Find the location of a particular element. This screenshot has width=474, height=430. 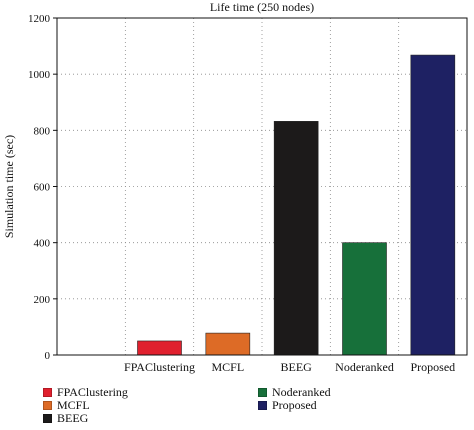

legend-label-proposed: Proposed is located at coordinates (294, 405).